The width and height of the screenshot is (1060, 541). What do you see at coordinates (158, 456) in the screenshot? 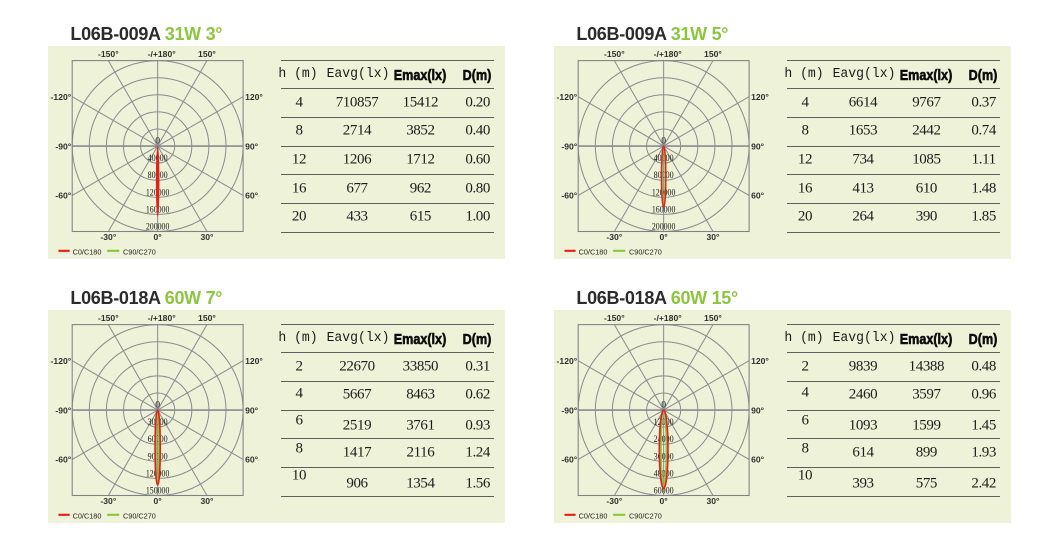
I see `svg-text: 90000` at bounding box center [158, 456].